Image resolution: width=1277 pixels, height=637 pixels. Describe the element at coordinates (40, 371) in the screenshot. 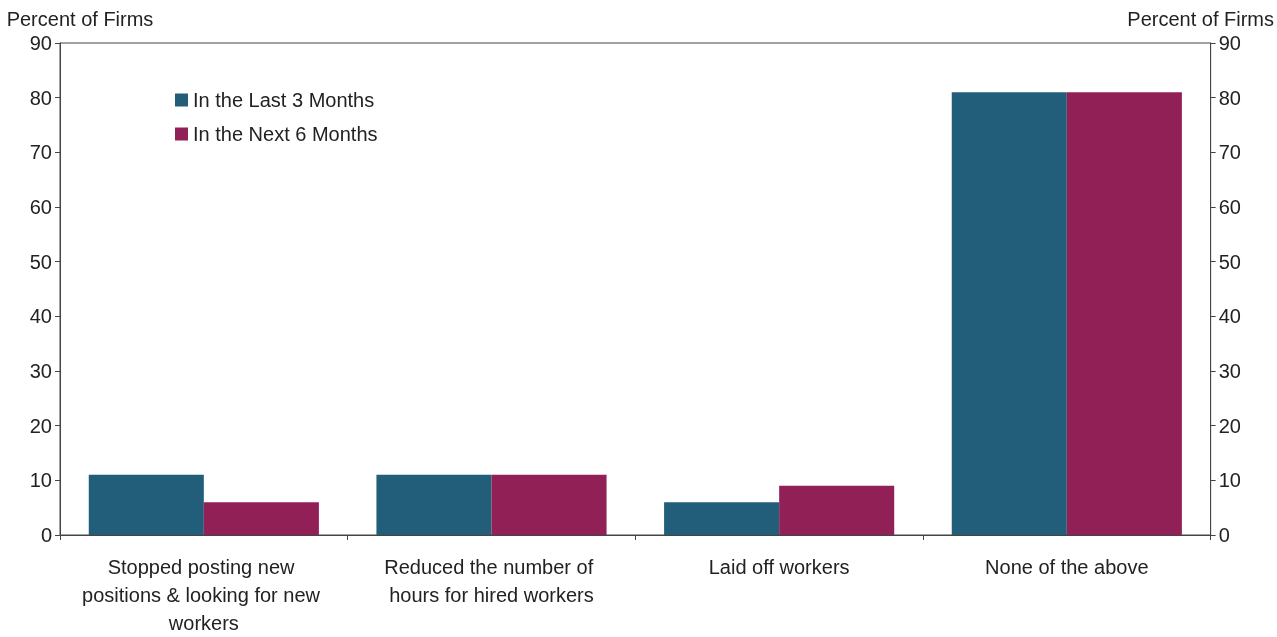

I see `y-tick-label: 30` at that location.